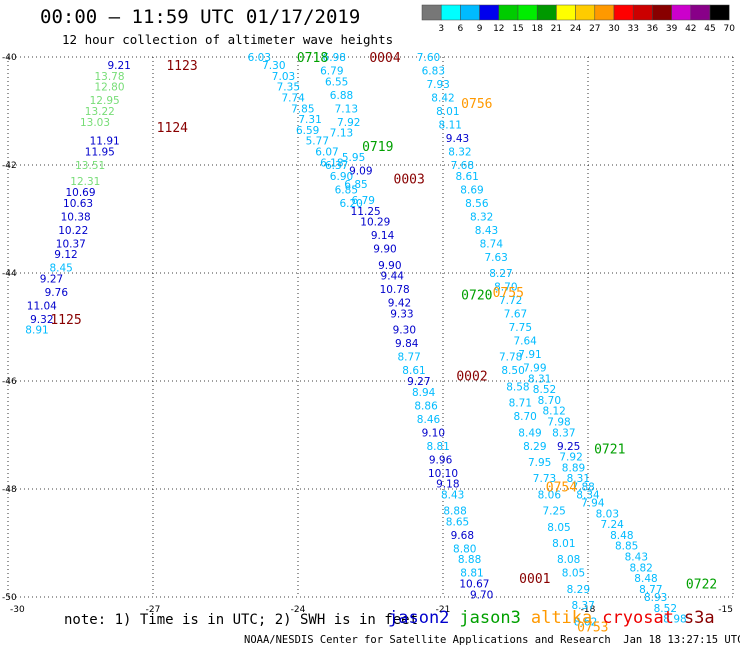 The image size is (740, 650). Describe the element at coordinates (495, 258) in the screenshot. I see `wave-height-label: 7.63` at that location.